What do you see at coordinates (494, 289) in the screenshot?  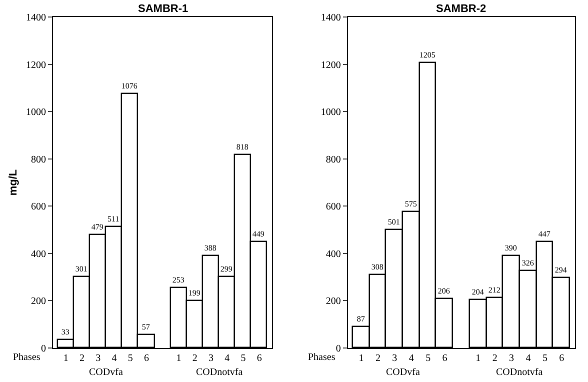 I see `data-label: 212` at bounding box center [494, 289].